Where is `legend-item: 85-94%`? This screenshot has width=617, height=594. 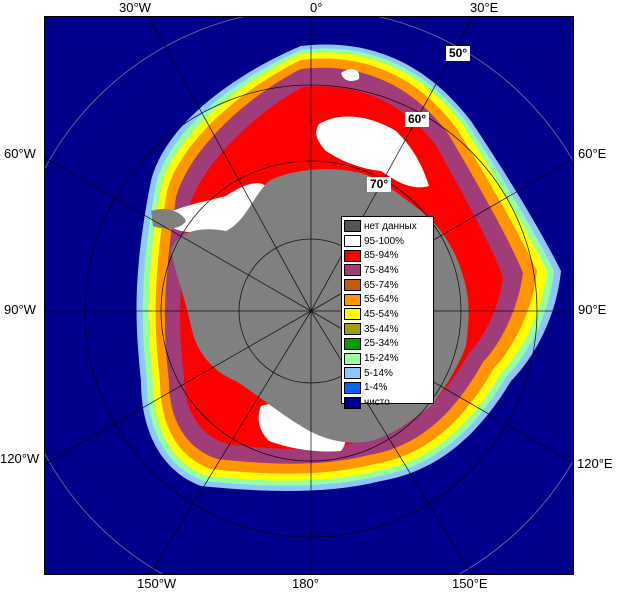 legend-item: 85-94% is located at coordinates (387, 255).